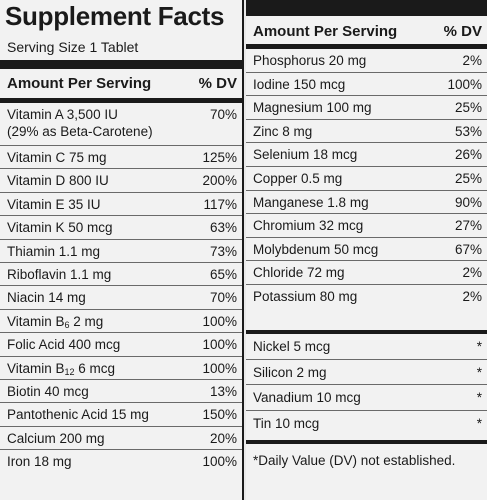 The image size is (487, 500). Describe the element at coordinates (121, 392) in the screenshot. I see `nutrient-row: Biotin 40 mcg 13%` at that location.